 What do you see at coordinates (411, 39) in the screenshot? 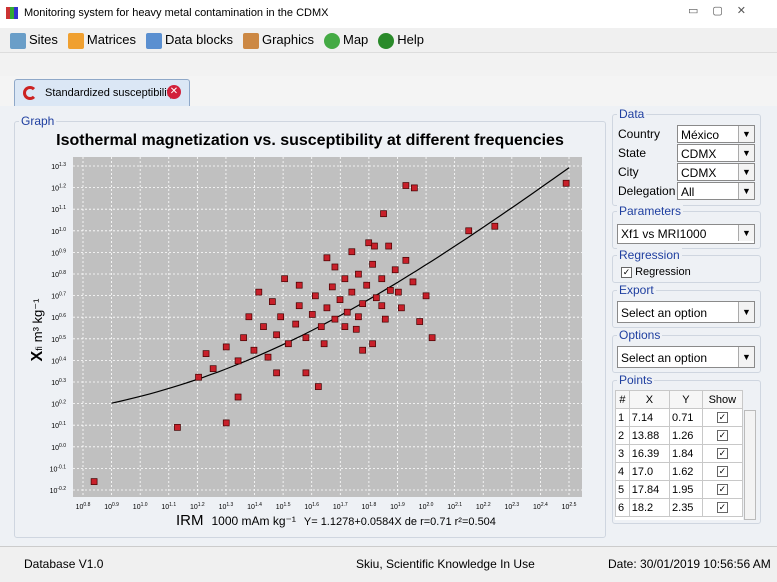
I see `menu-label: Help` at bounding box center [411, 39].